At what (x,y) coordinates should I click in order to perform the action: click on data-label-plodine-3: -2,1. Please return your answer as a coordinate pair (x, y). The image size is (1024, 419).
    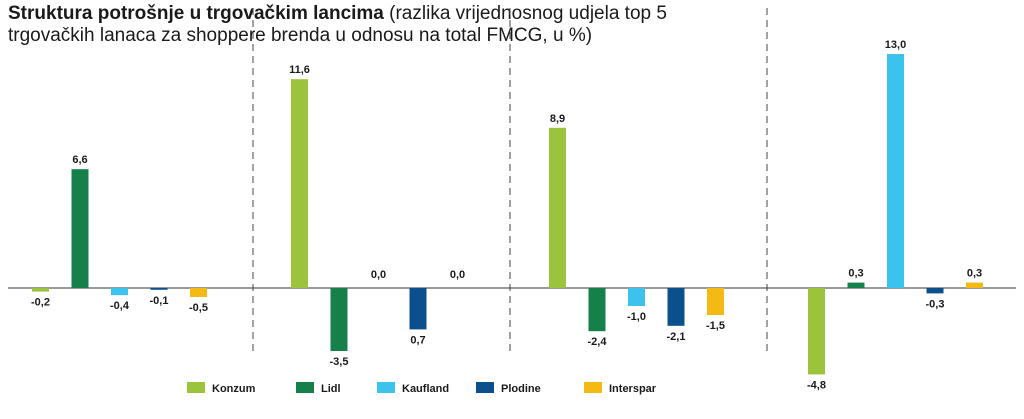
    Looking at the image, I should click on (676, 337).